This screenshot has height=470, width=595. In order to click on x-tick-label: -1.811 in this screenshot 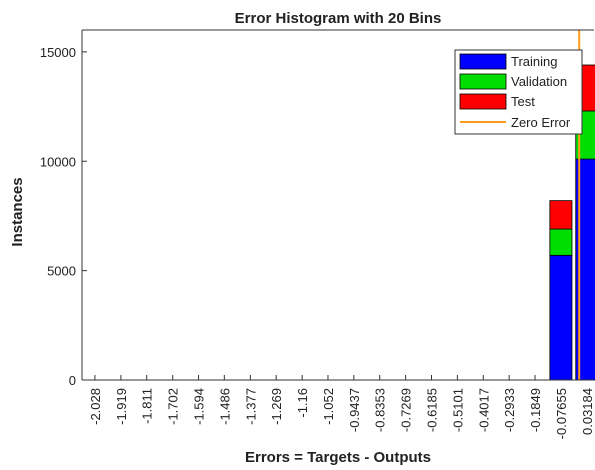, I will do `click(147, 406)`.